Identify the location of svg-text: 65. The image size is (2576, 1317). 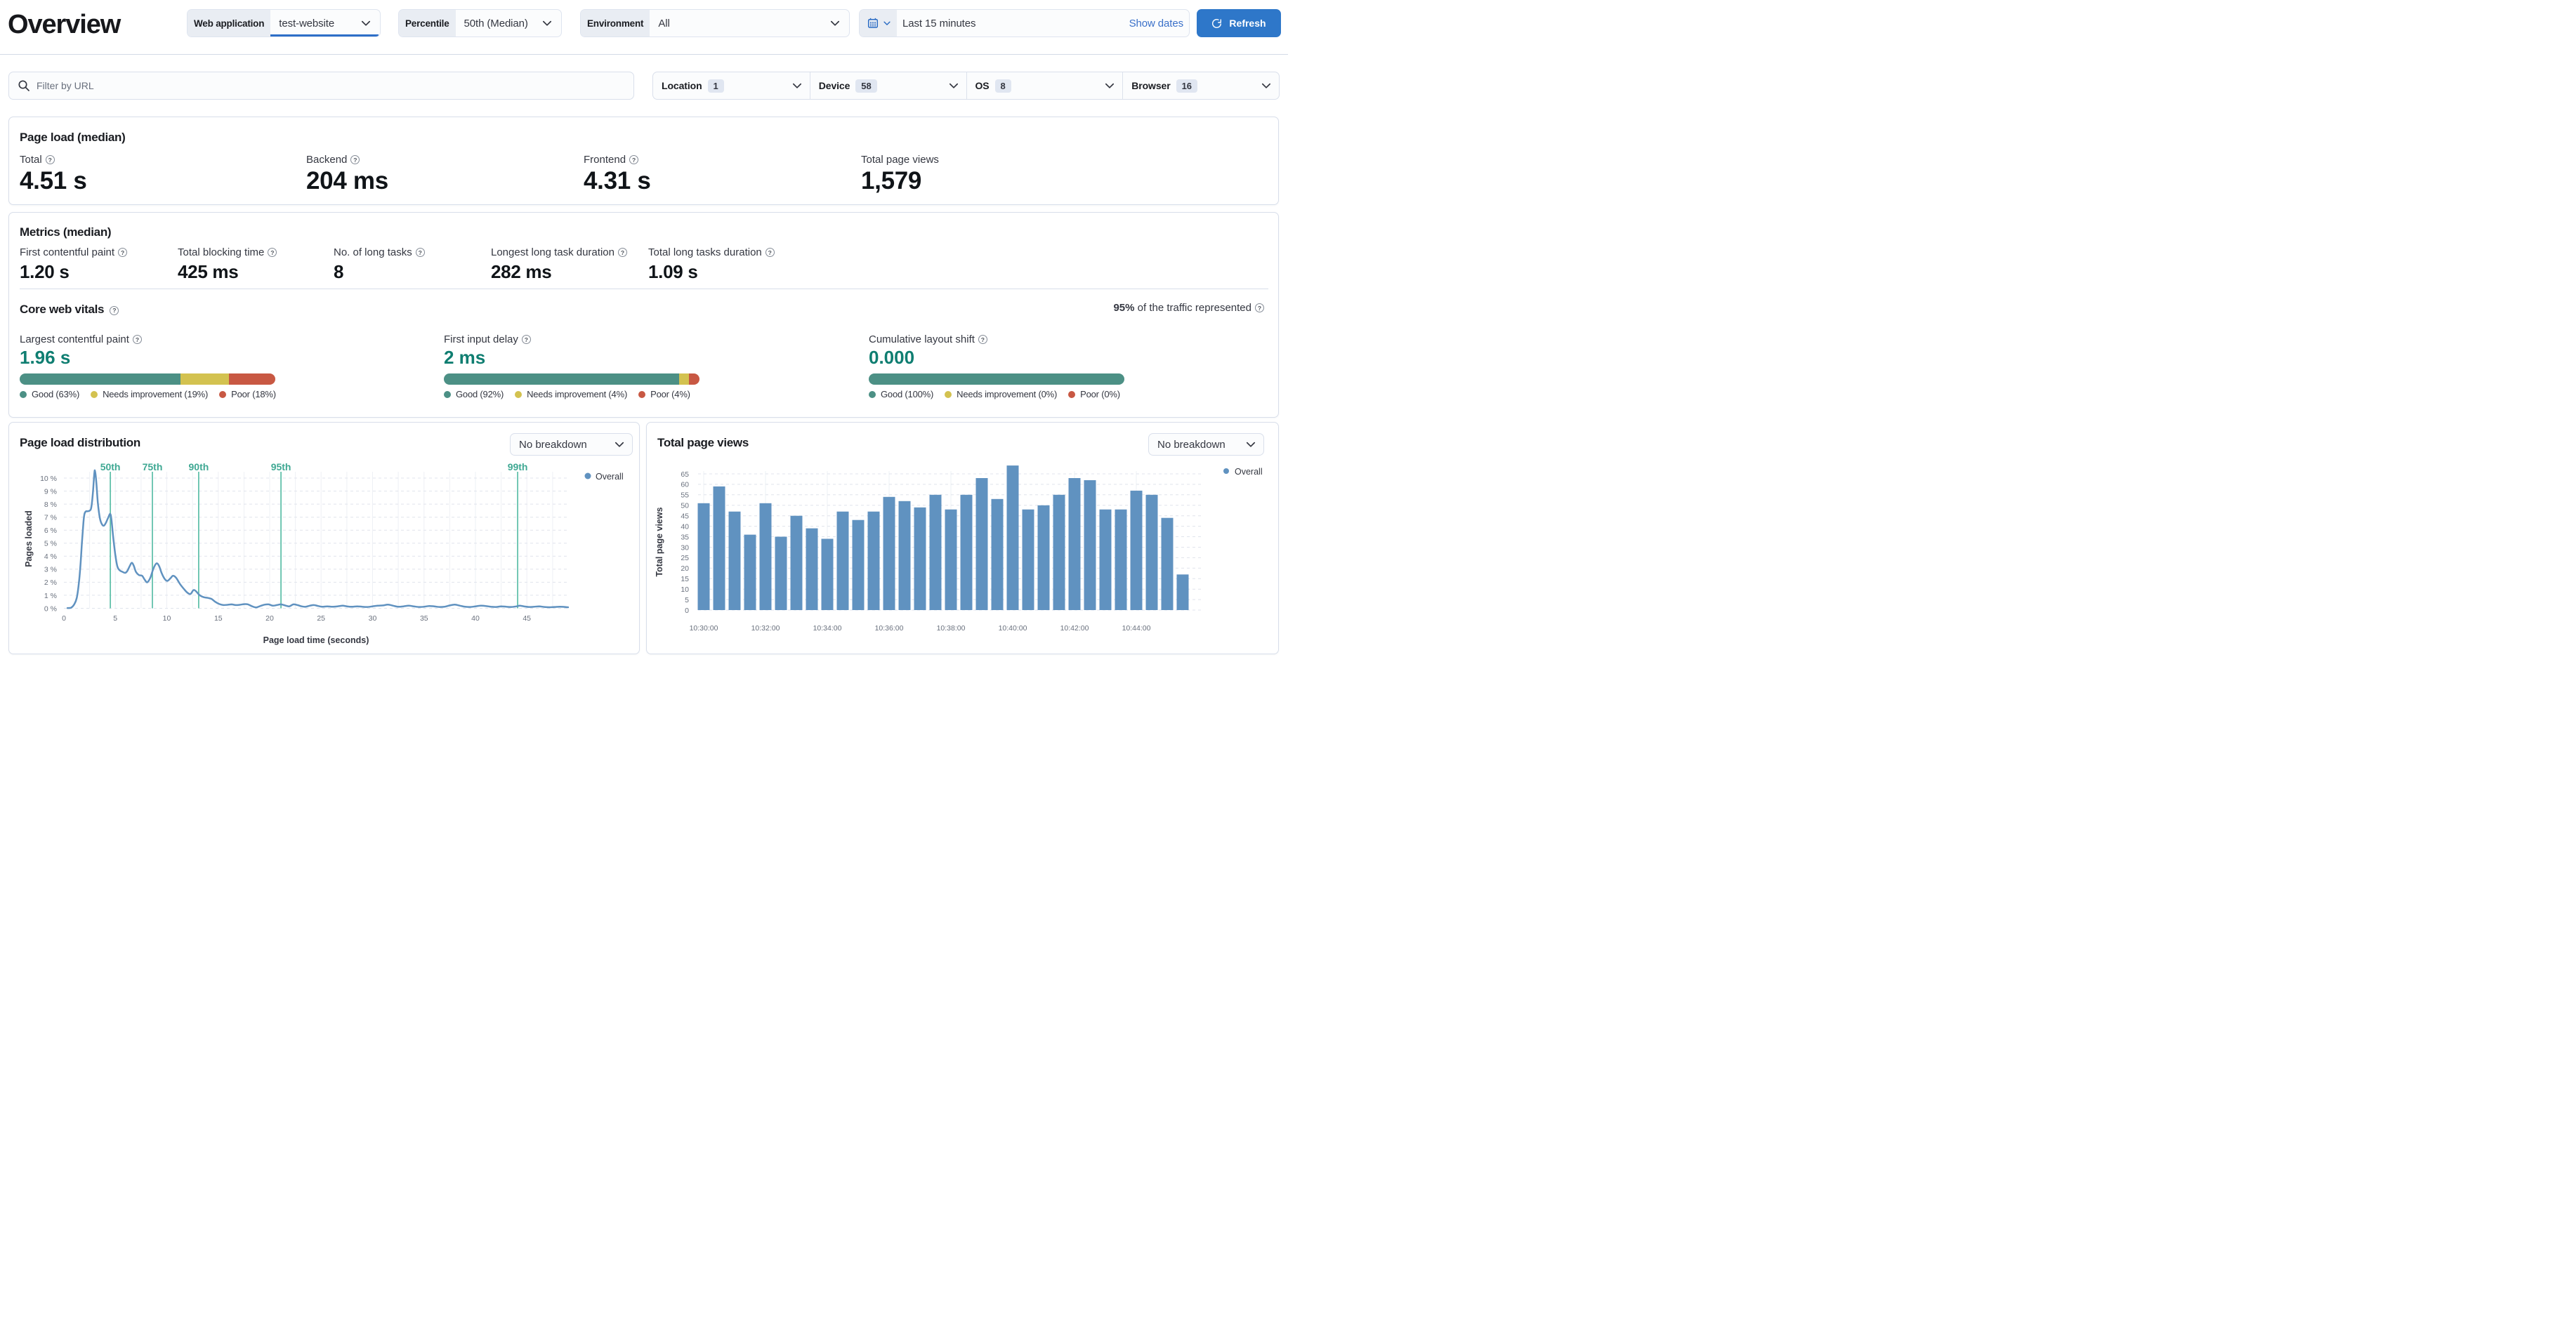
(685, 474).